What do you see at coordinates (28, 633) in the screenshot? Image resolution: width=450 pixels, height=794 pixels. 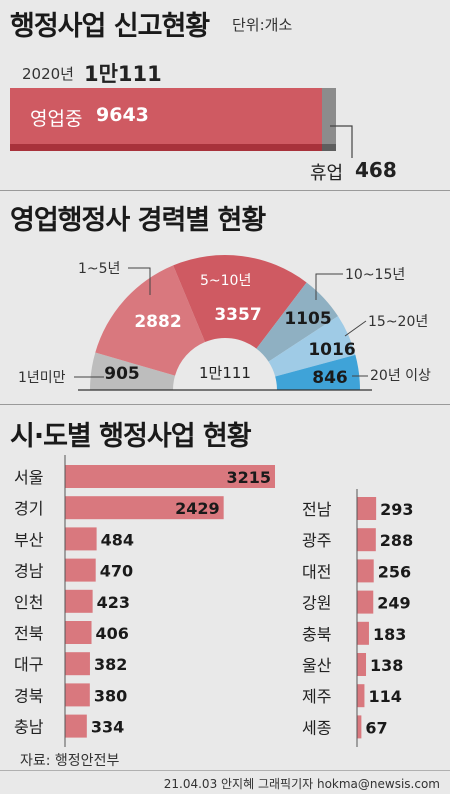 I see `region-label-5: 전북` at bounding box center [28, 633].